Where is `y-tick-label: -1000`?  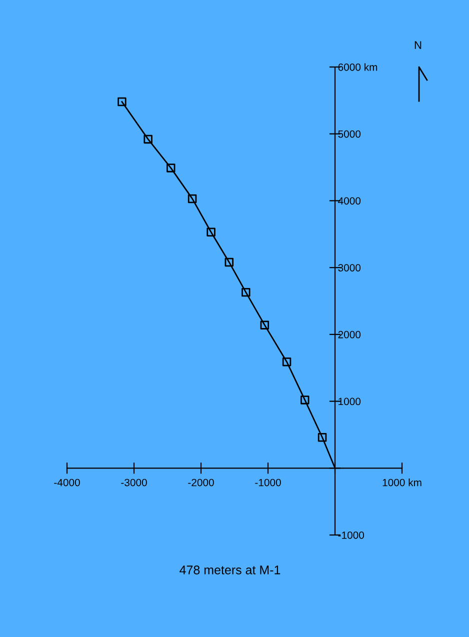 y-tick-label: -1000 is located at coordinates (351, 535).